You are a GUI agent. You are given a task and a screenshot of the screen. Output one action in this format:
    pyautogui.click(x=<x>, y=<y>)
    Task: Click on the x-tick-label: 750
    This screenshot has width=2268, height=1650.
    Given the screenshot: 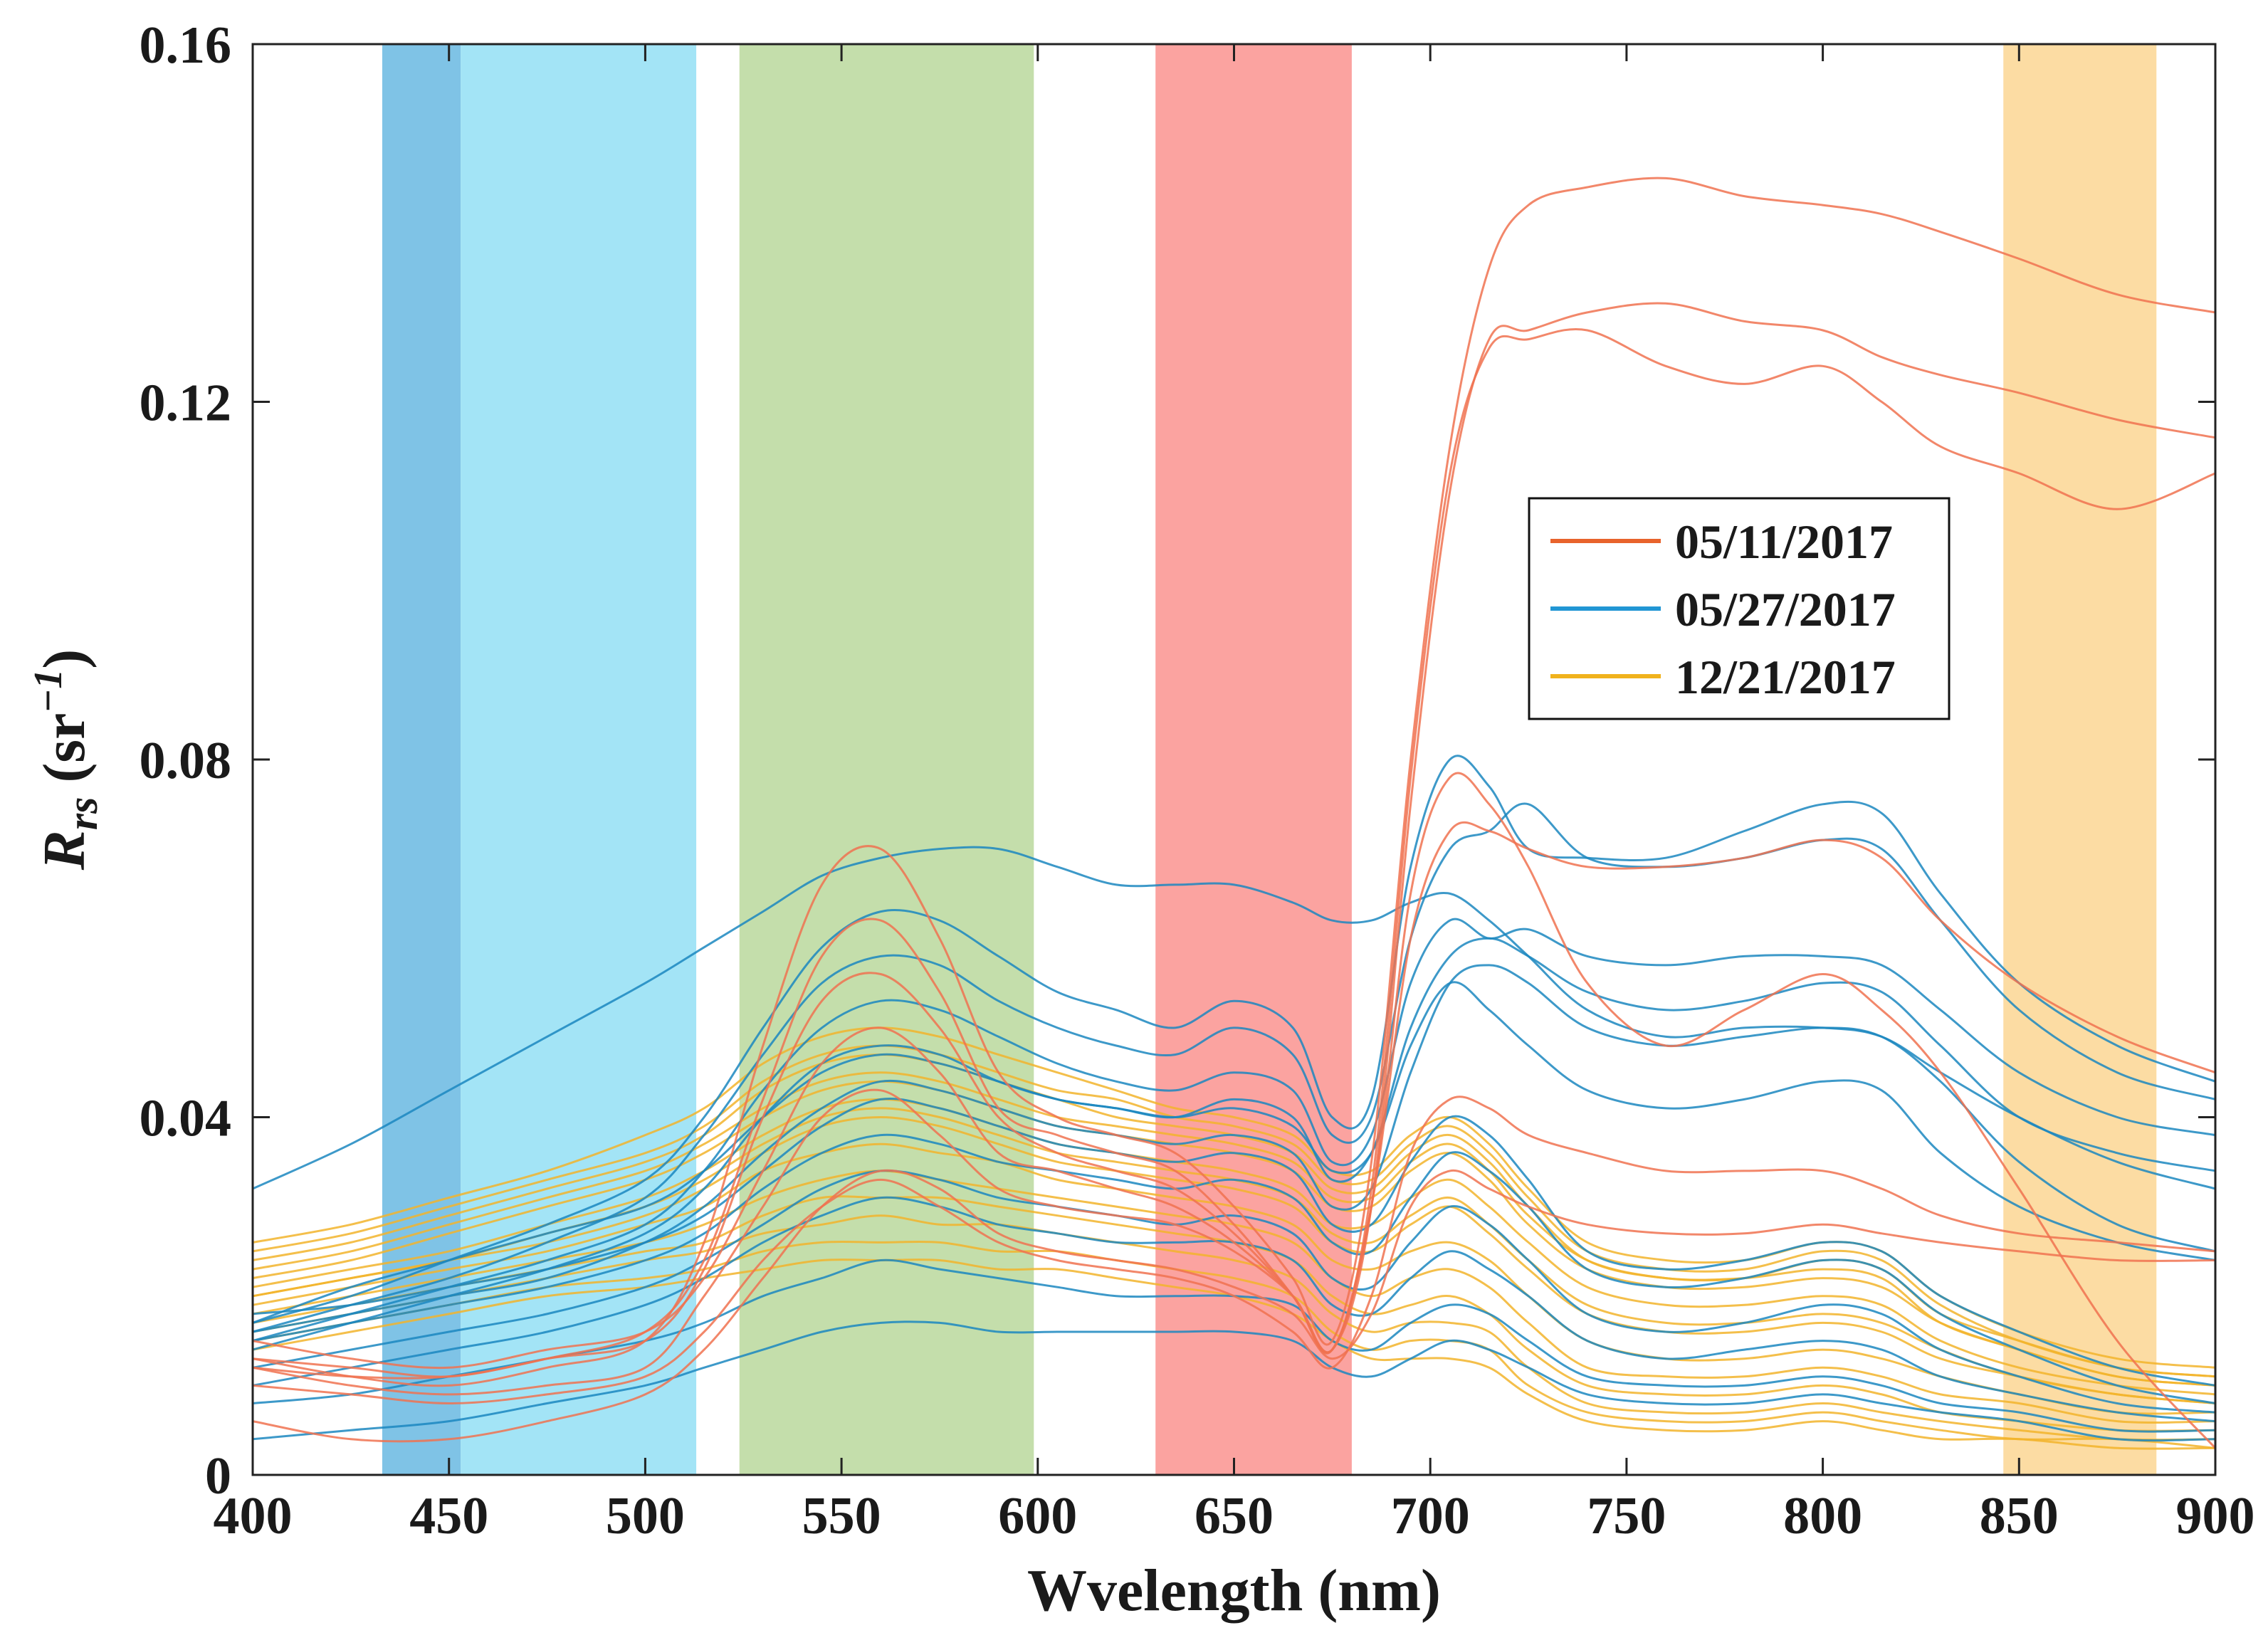 What is the action you would take?
    pyautogui.click(x=1626, y=1516)
    